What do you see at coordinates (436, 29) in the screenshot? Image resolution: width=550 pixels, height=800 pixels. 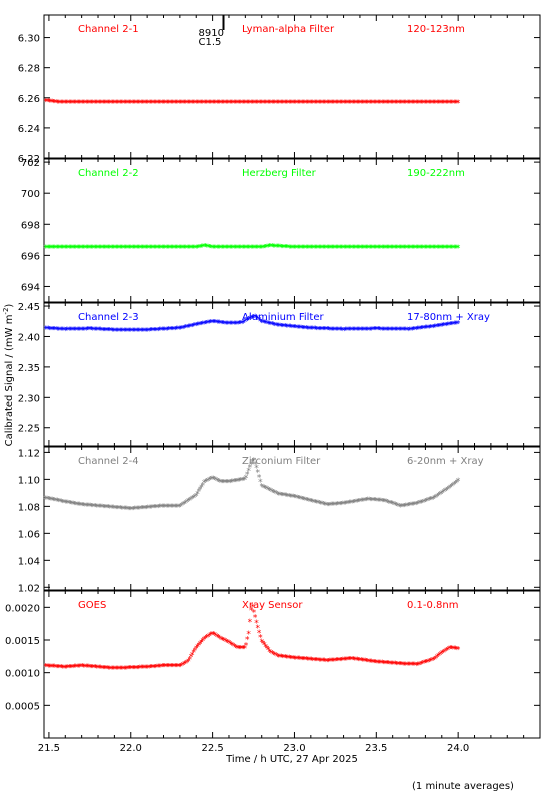 I see `panel-label: 120-123nm` at bounding box center [436, 29].